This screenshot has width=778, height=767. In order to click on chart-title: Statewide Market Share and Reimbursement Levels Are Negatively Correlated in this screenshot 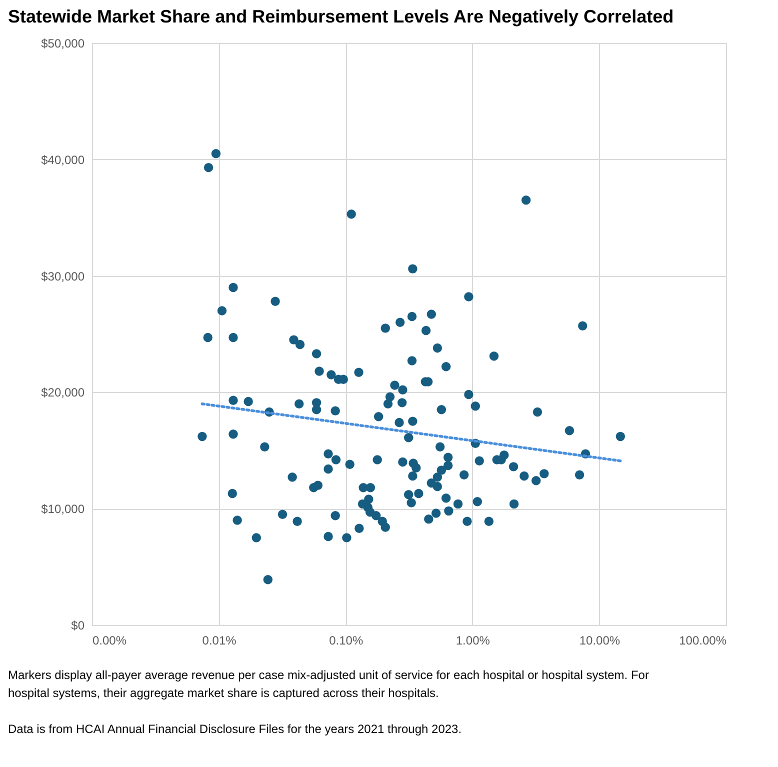, I will do `click(341, 16)`.